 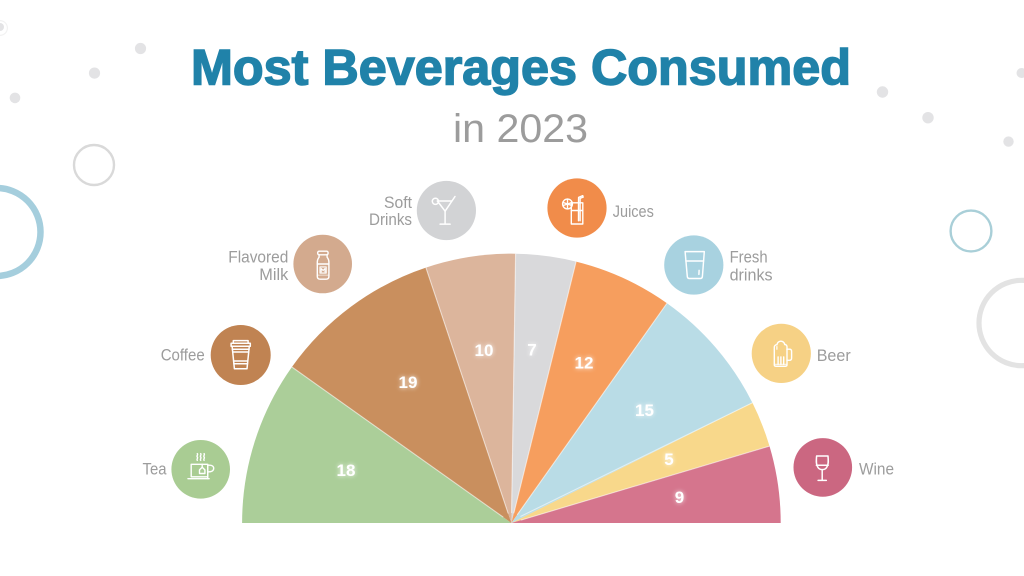 What do you see at coordinates (834, 355) in the screenshot?
I see `svg-text: Beer` at bounding box center [834, 355].